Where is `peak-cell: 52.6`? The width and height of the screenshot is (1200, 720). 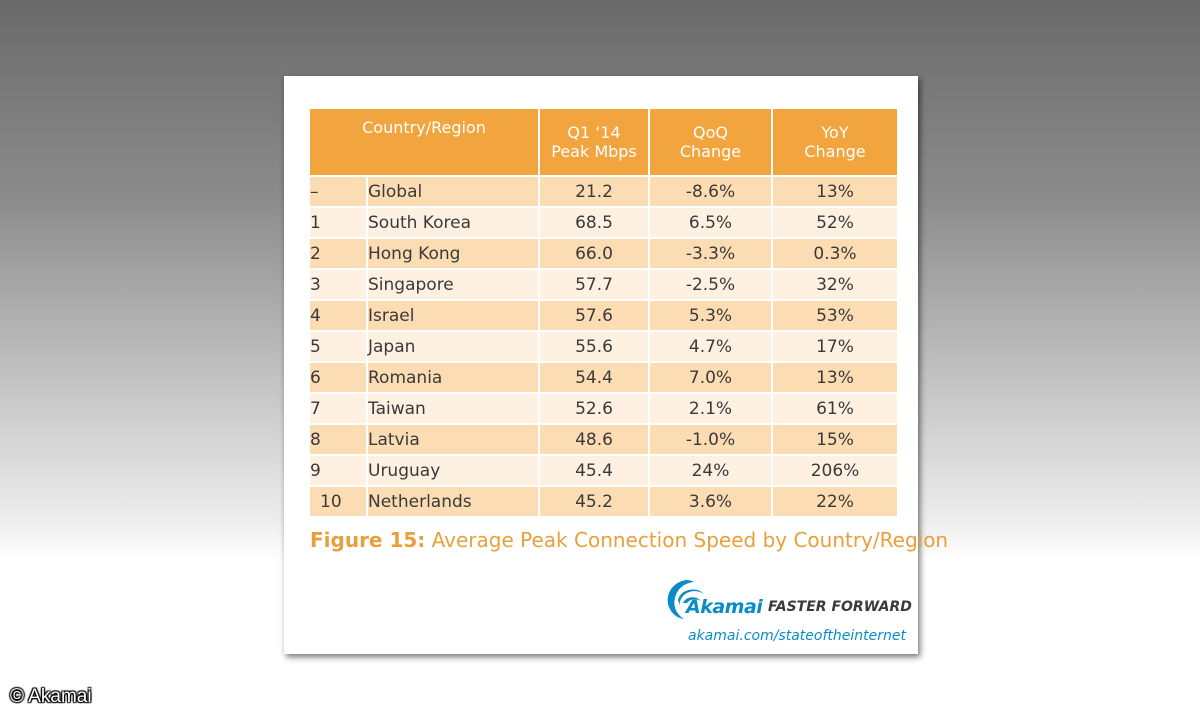
peak-cell: 52.6 is located at coordinates (595, 407).